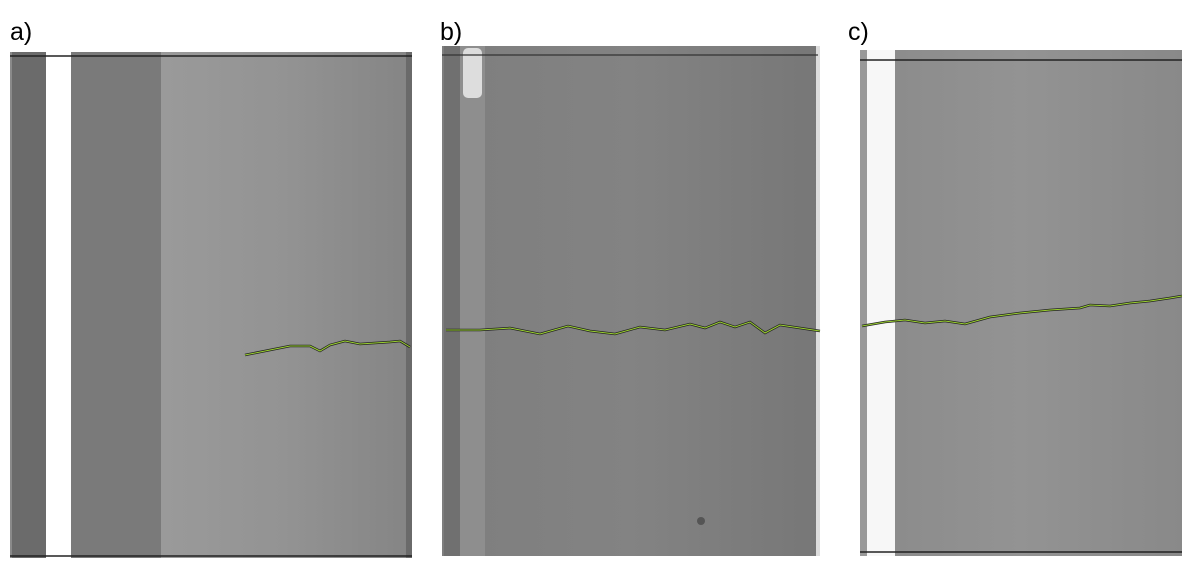  What do you see at coordinates (21, 32) in the screenshot?
I see `panel-label: a)` at bounding box center [21, 32].